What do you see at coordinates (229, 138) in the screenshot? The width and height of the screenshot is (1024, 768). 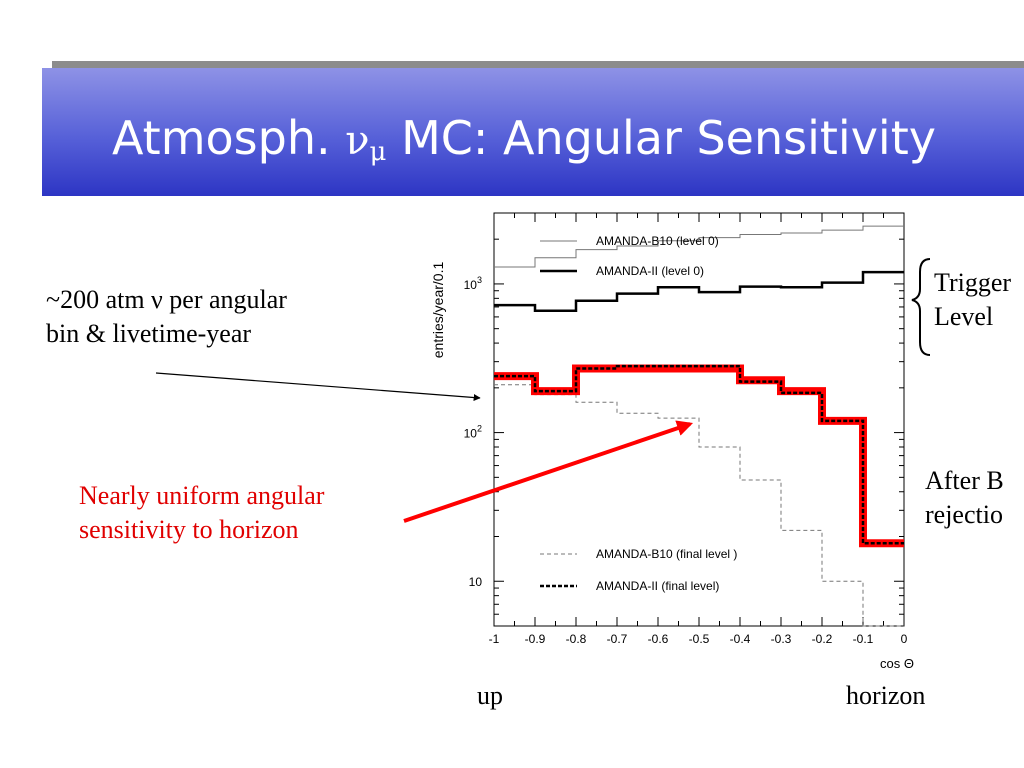 I see `title-prefix: Atmosph.` at bounding box center [229, 138].